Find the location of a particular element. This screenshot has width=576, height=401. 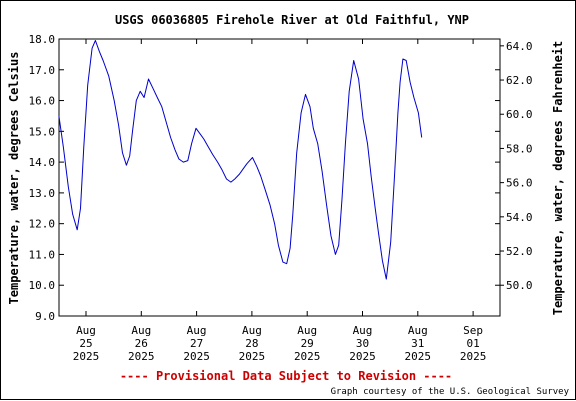

y-tick-label: 18.0 is located at coordinates (42, 39).